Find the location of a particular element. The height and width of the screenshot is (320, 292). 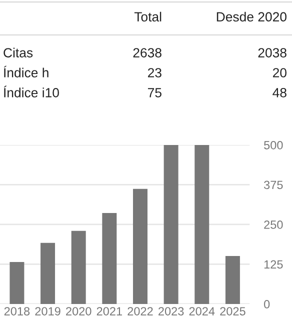

text: 75 is located at coordinates (155, 93).